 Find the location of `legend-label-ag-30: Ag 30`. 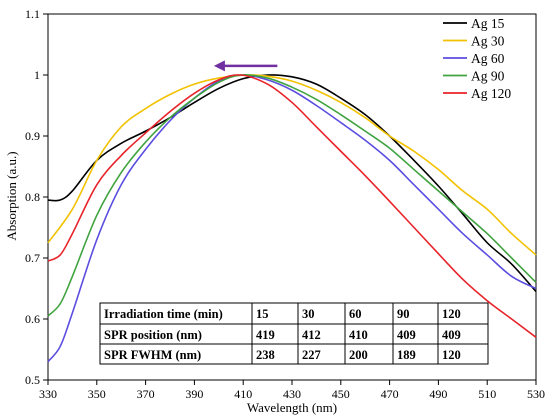

legend-label-ag-30: Ag 30 is located at coordinates (488, 41).